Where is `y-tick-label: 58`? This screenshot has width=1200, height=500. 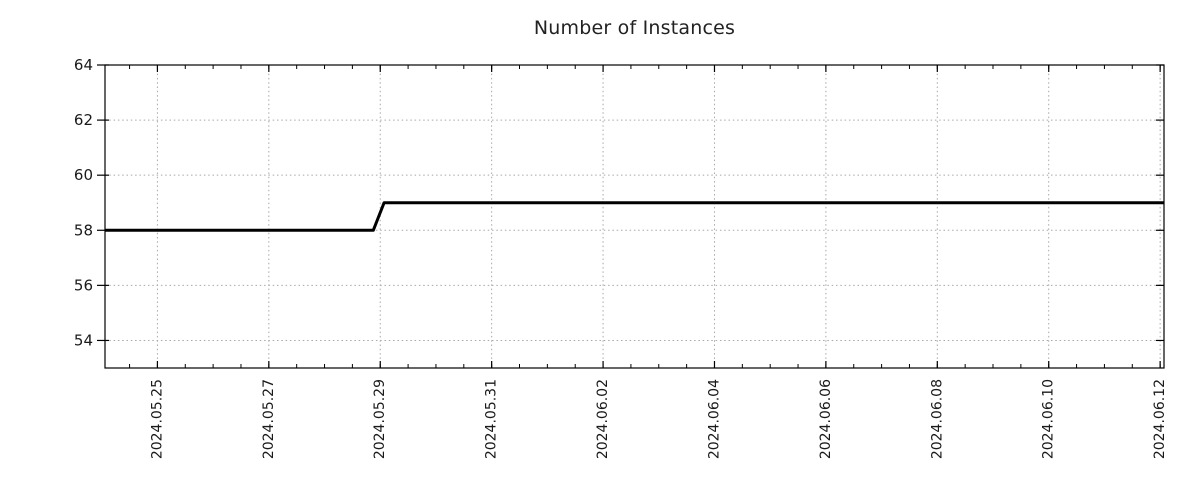 y-tick-label: 58 is located at coordinates (83, 230).